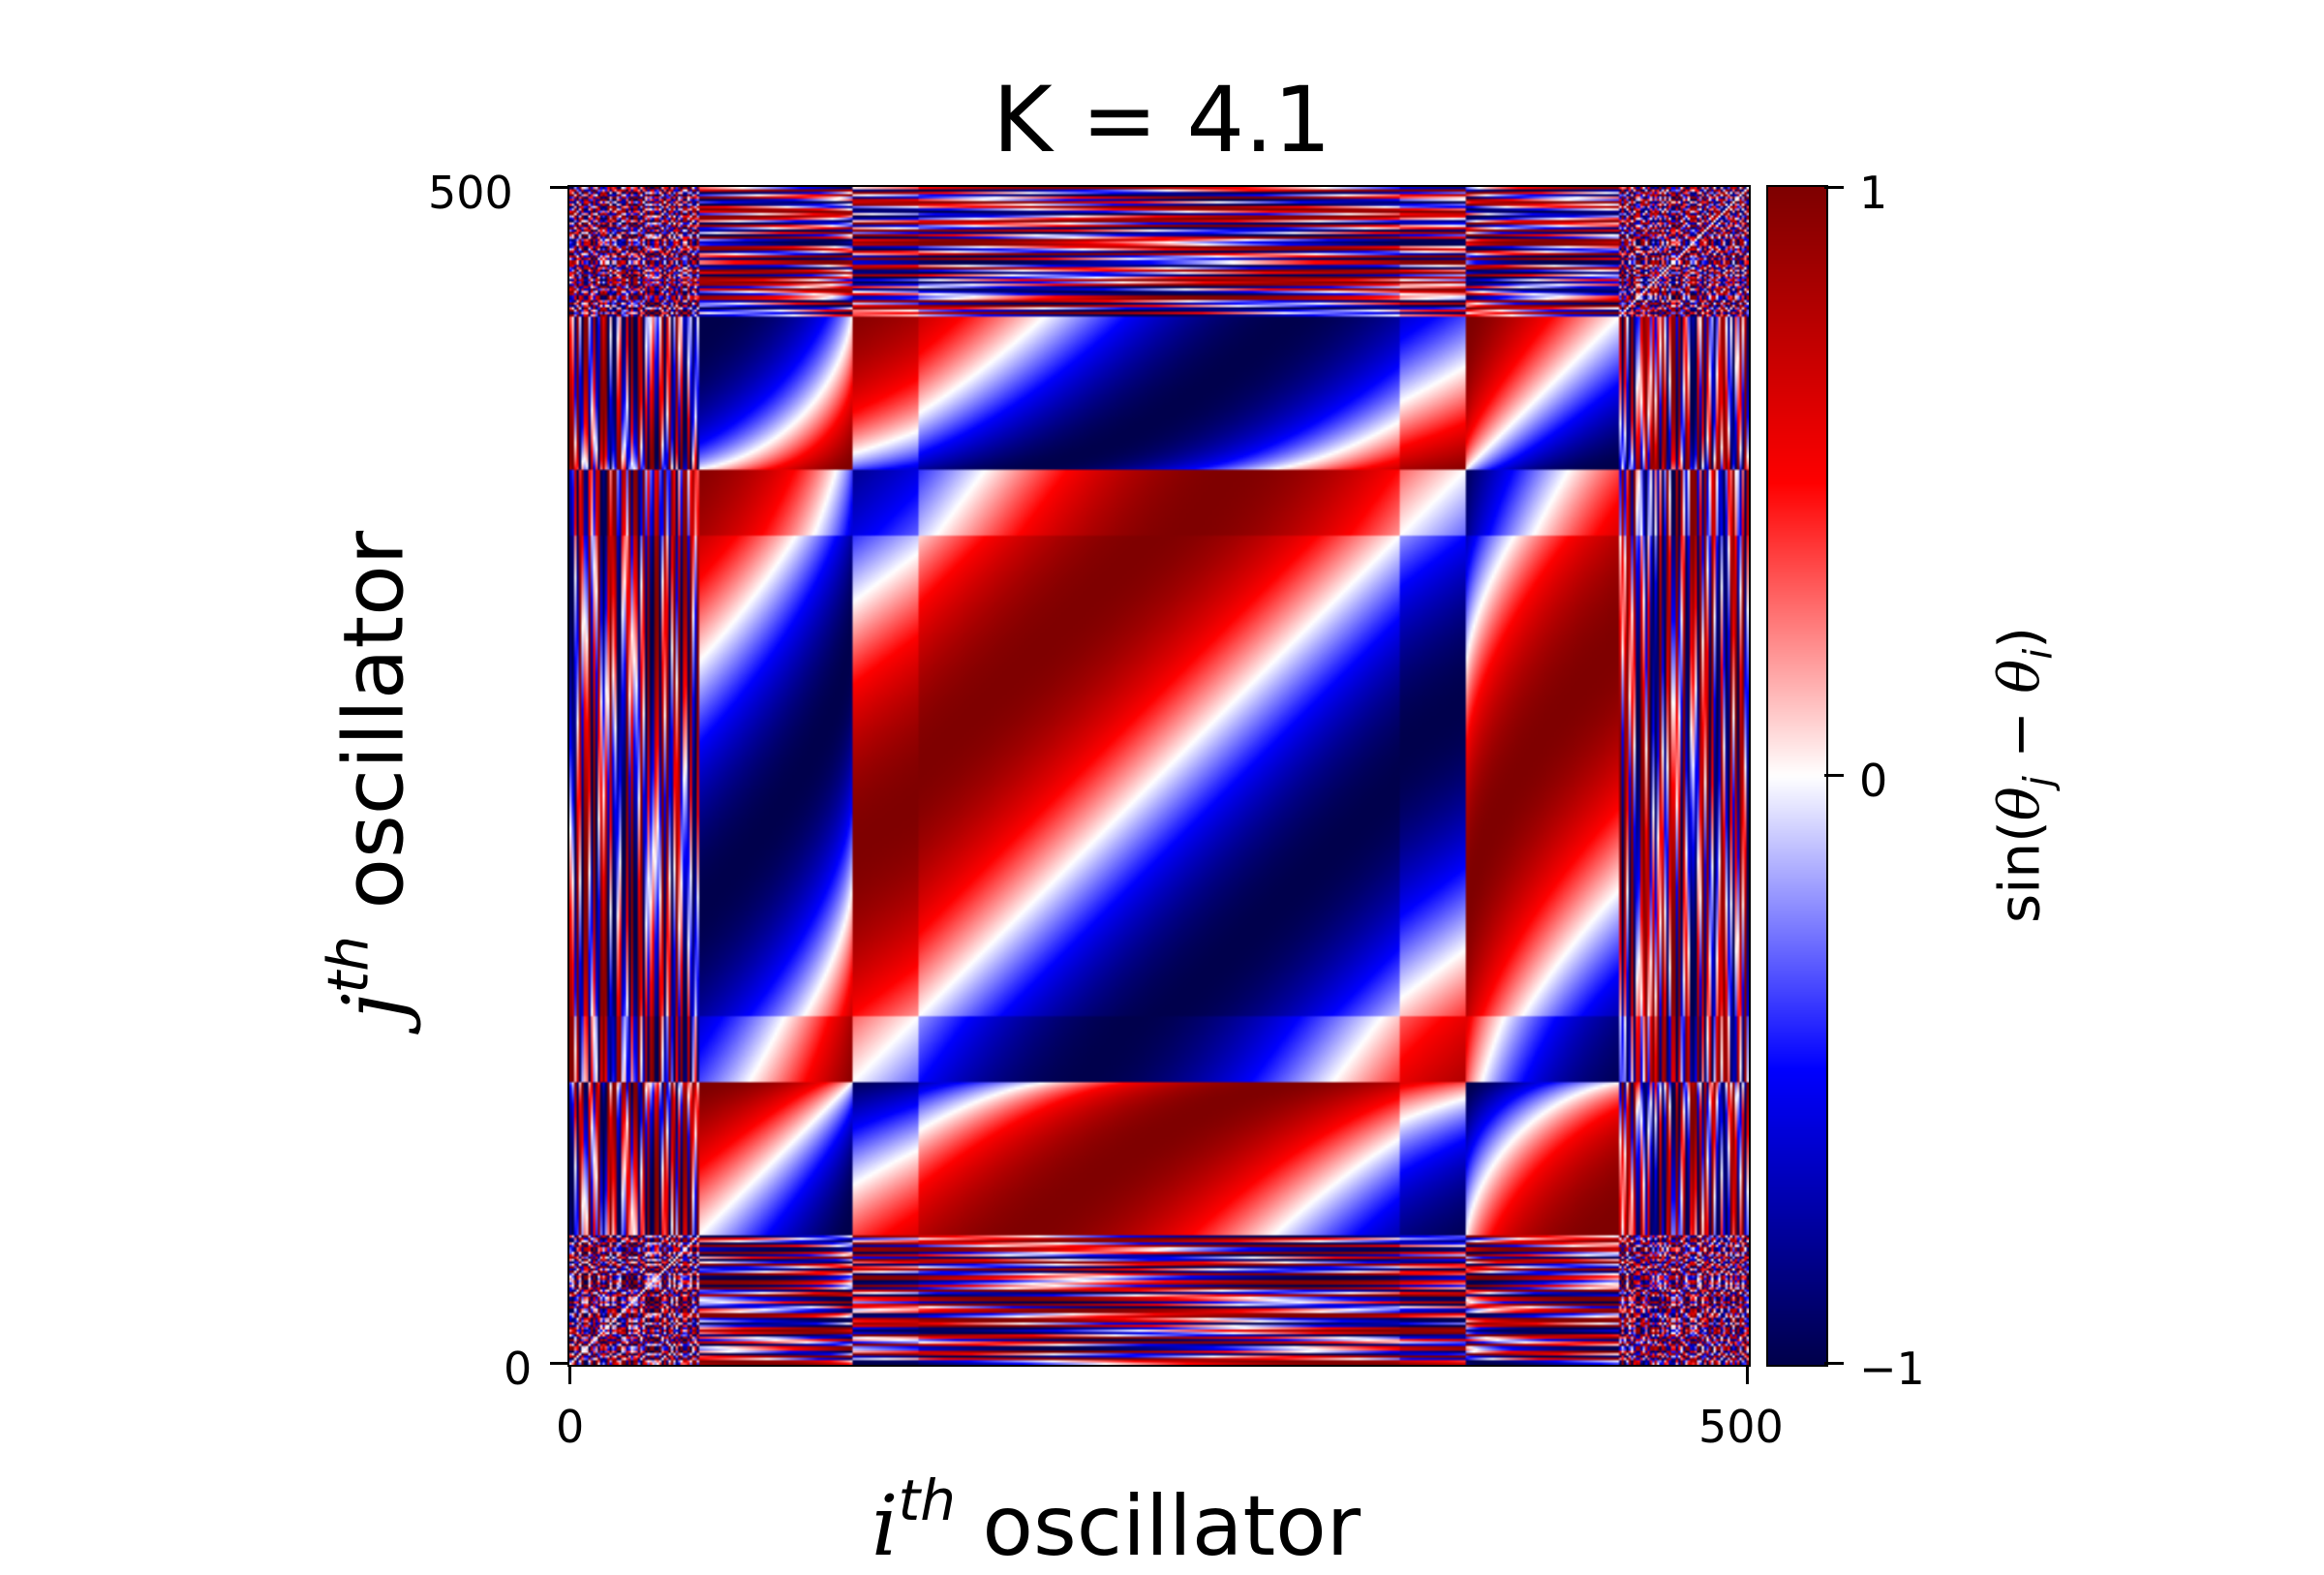  Describe the element at coordinates (349, 964) in the screenshot. I see `y-axis-label-sup: th` at that location.